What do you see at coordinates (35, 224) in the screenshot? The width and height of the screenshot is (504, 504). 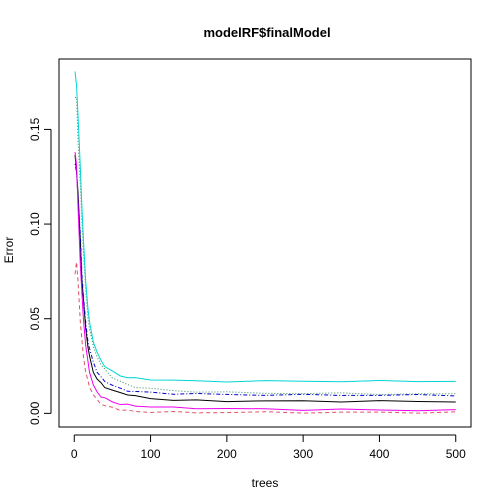 I see `y-tick-label: 0.10` at bounding box center [35, 224].